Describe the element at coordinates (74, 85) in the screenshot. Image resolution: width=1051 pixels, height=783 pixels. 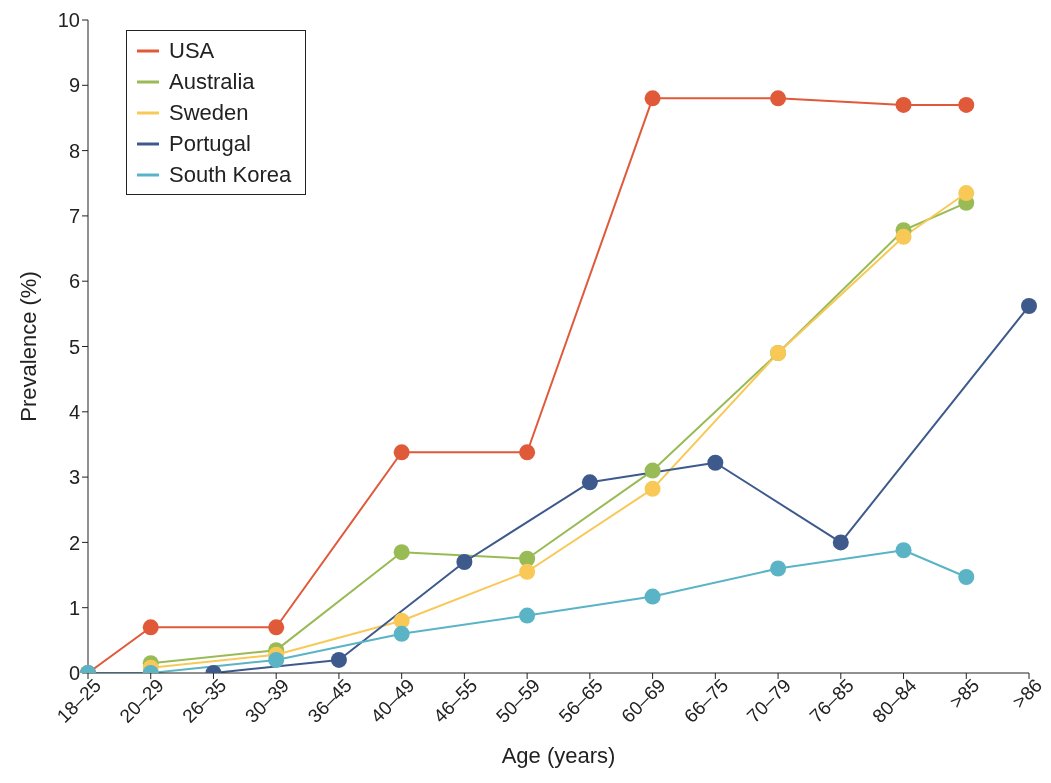
I see `y-tick-label: 9` at that location.